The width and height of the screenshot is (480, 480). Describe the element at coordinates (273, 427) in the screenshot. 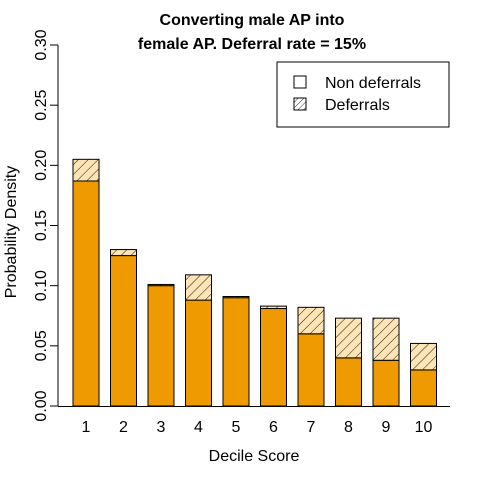

I see `x-tick-label: 6` at that location.